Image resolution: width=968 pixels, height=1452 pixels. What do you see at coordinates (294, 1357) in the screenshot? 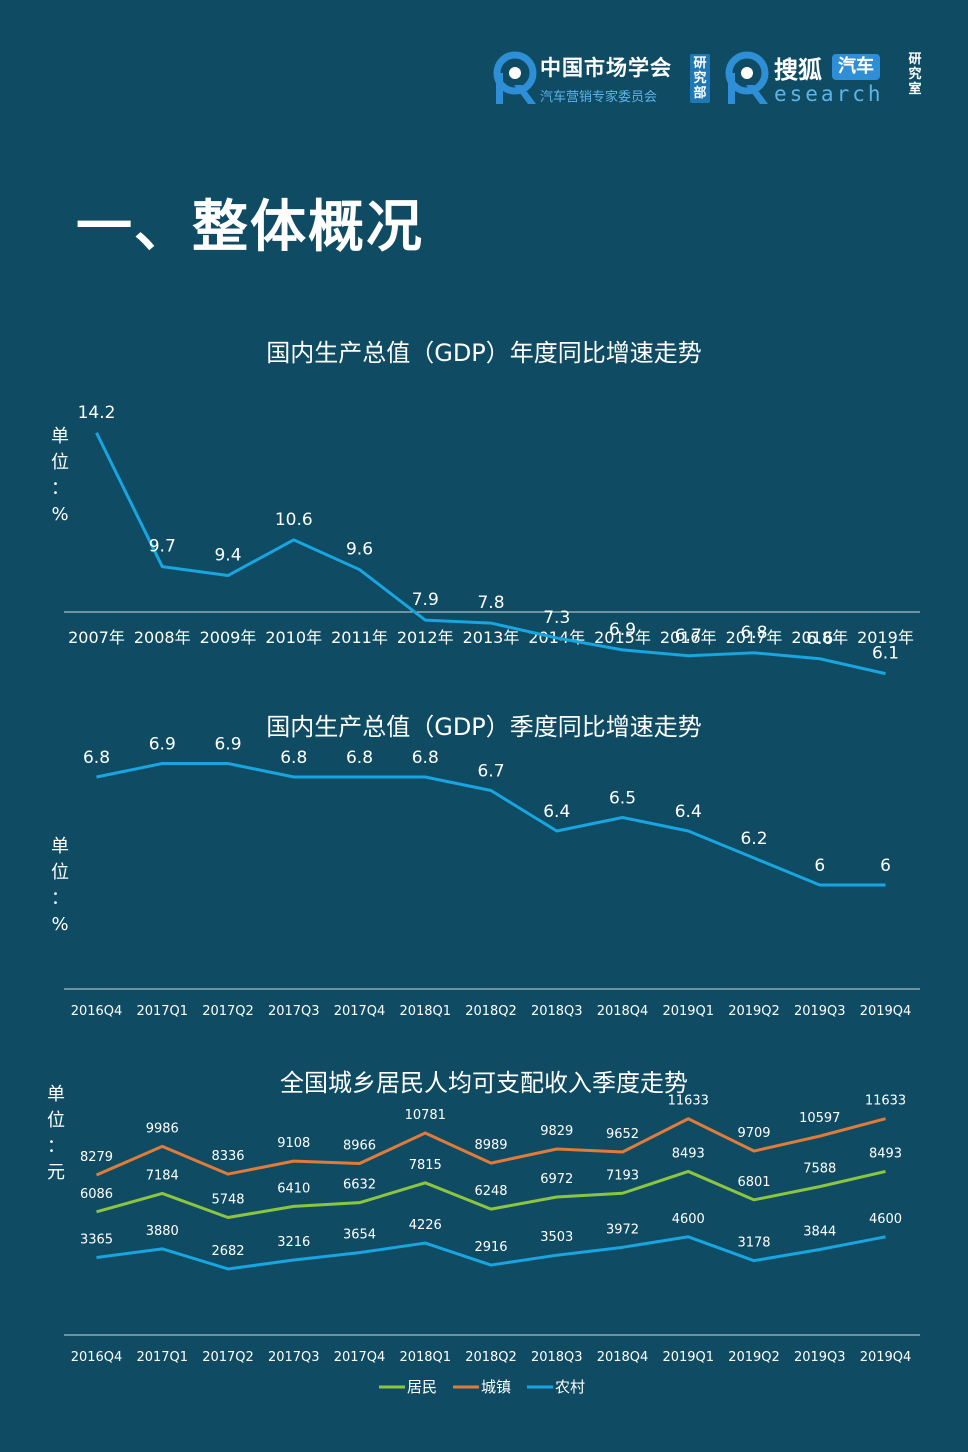
I see `x-tick-label: 2017Q3` at bounding box center [294, 1357].